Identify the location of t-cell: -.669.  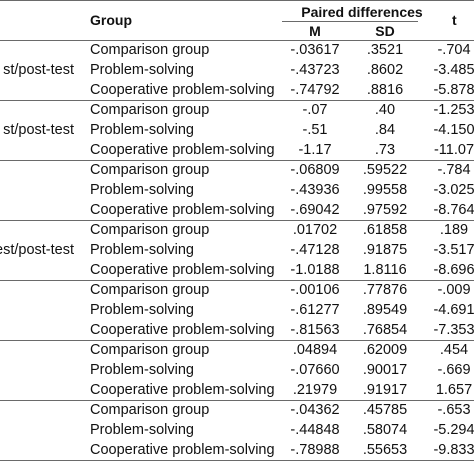
(454, 370).